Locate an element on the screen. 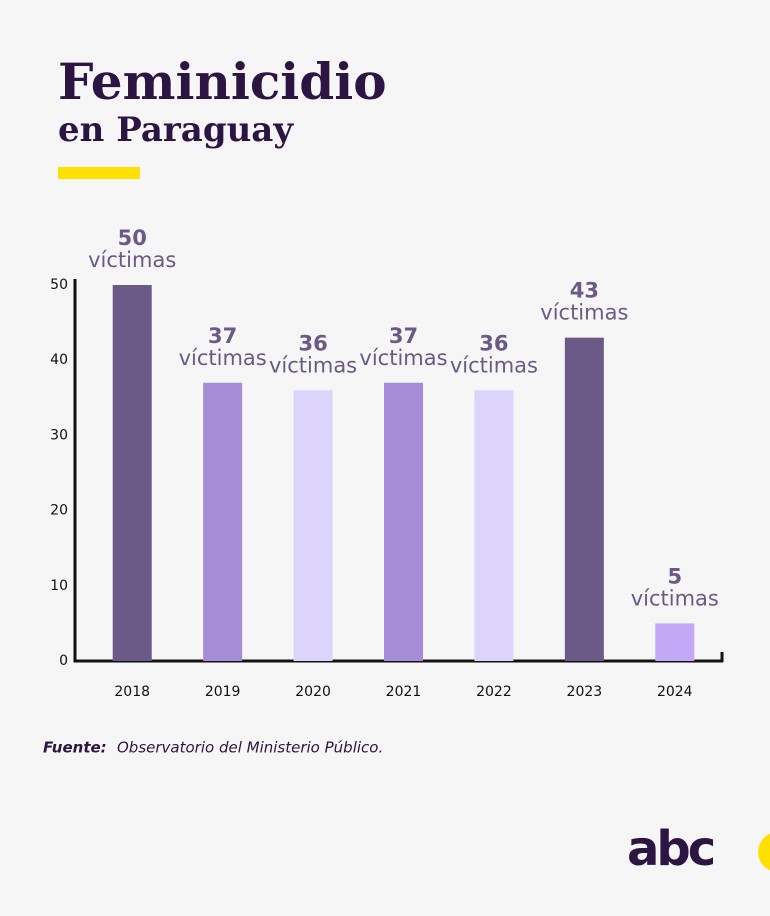  logo-dot is located at coordinates (764, 852).